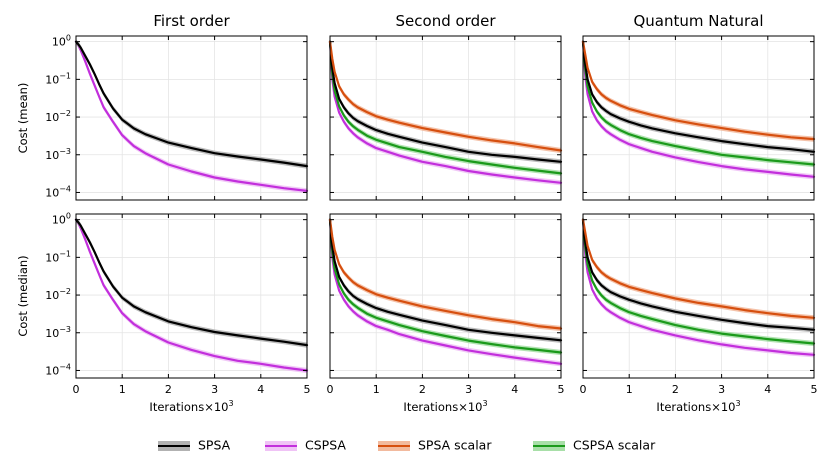  Describe the element at coordinates (325, 445) in the screenshot. I see `legend-label: CSPSA` at that location.